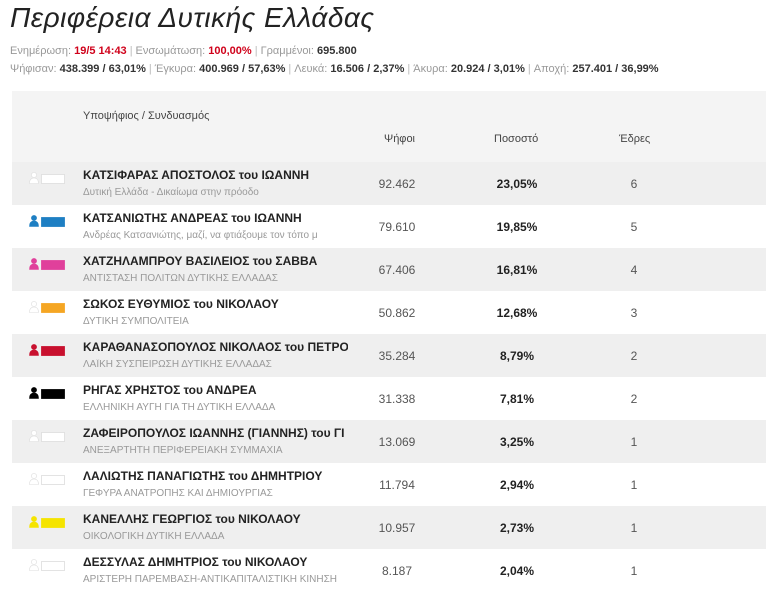 The width and height of the screenshot is (771, 600). Describe the element at coordinates (397, 571) in the screenshot. I see `votes: 8.187` at that location.